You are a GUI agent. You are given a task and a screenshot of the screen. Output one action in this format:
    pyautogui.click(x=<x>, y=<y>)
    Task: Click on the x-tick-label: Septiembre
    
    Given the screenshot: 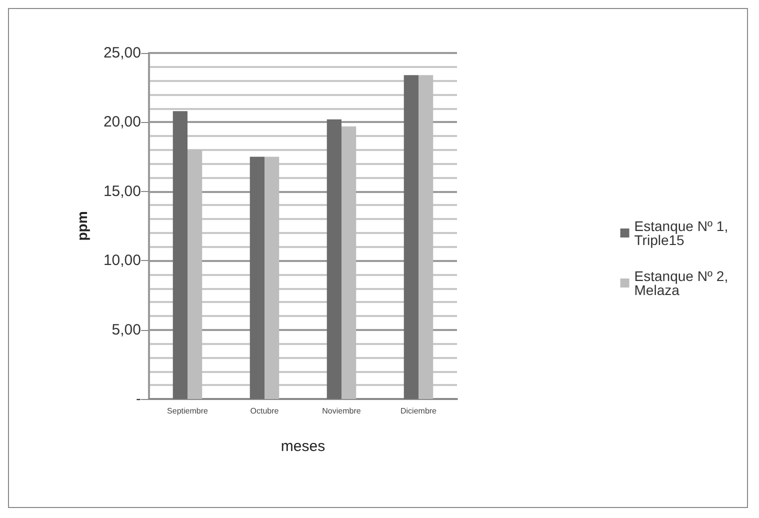 What is the action you would take?
    pyautogui.click(x=187, y=411)
    